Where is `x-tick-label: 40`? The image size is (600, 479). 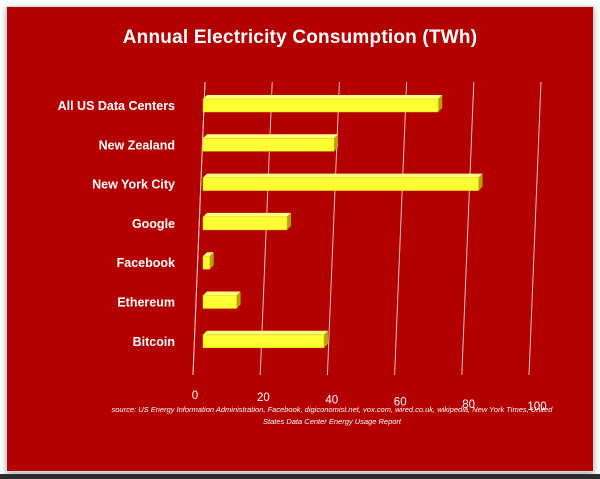
x-tick-label: 40 is located at coordinates (331, 400).